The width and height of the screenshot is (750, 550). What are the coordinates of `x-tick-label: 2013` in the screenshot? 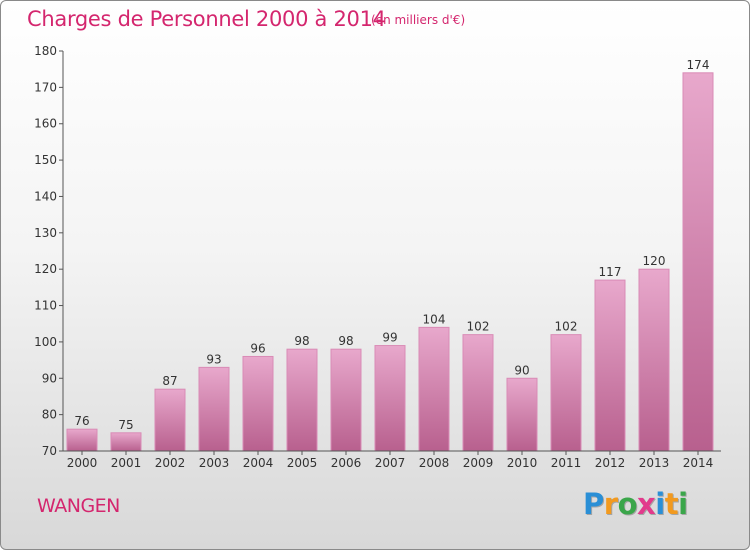 It's located at (654, 463).